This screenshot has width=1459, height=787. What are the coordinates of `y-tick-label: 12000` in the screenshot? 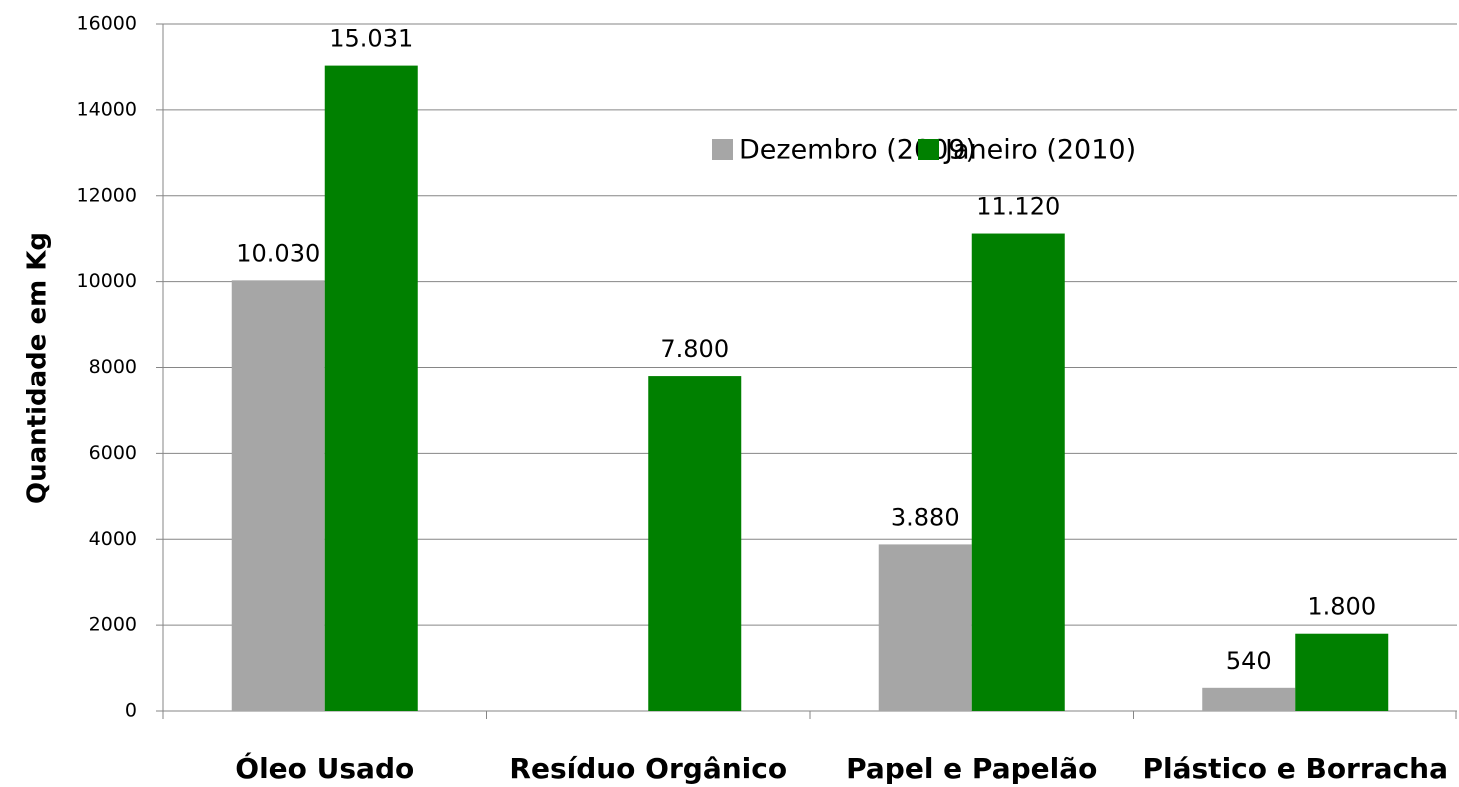 It's located at (107, 195).